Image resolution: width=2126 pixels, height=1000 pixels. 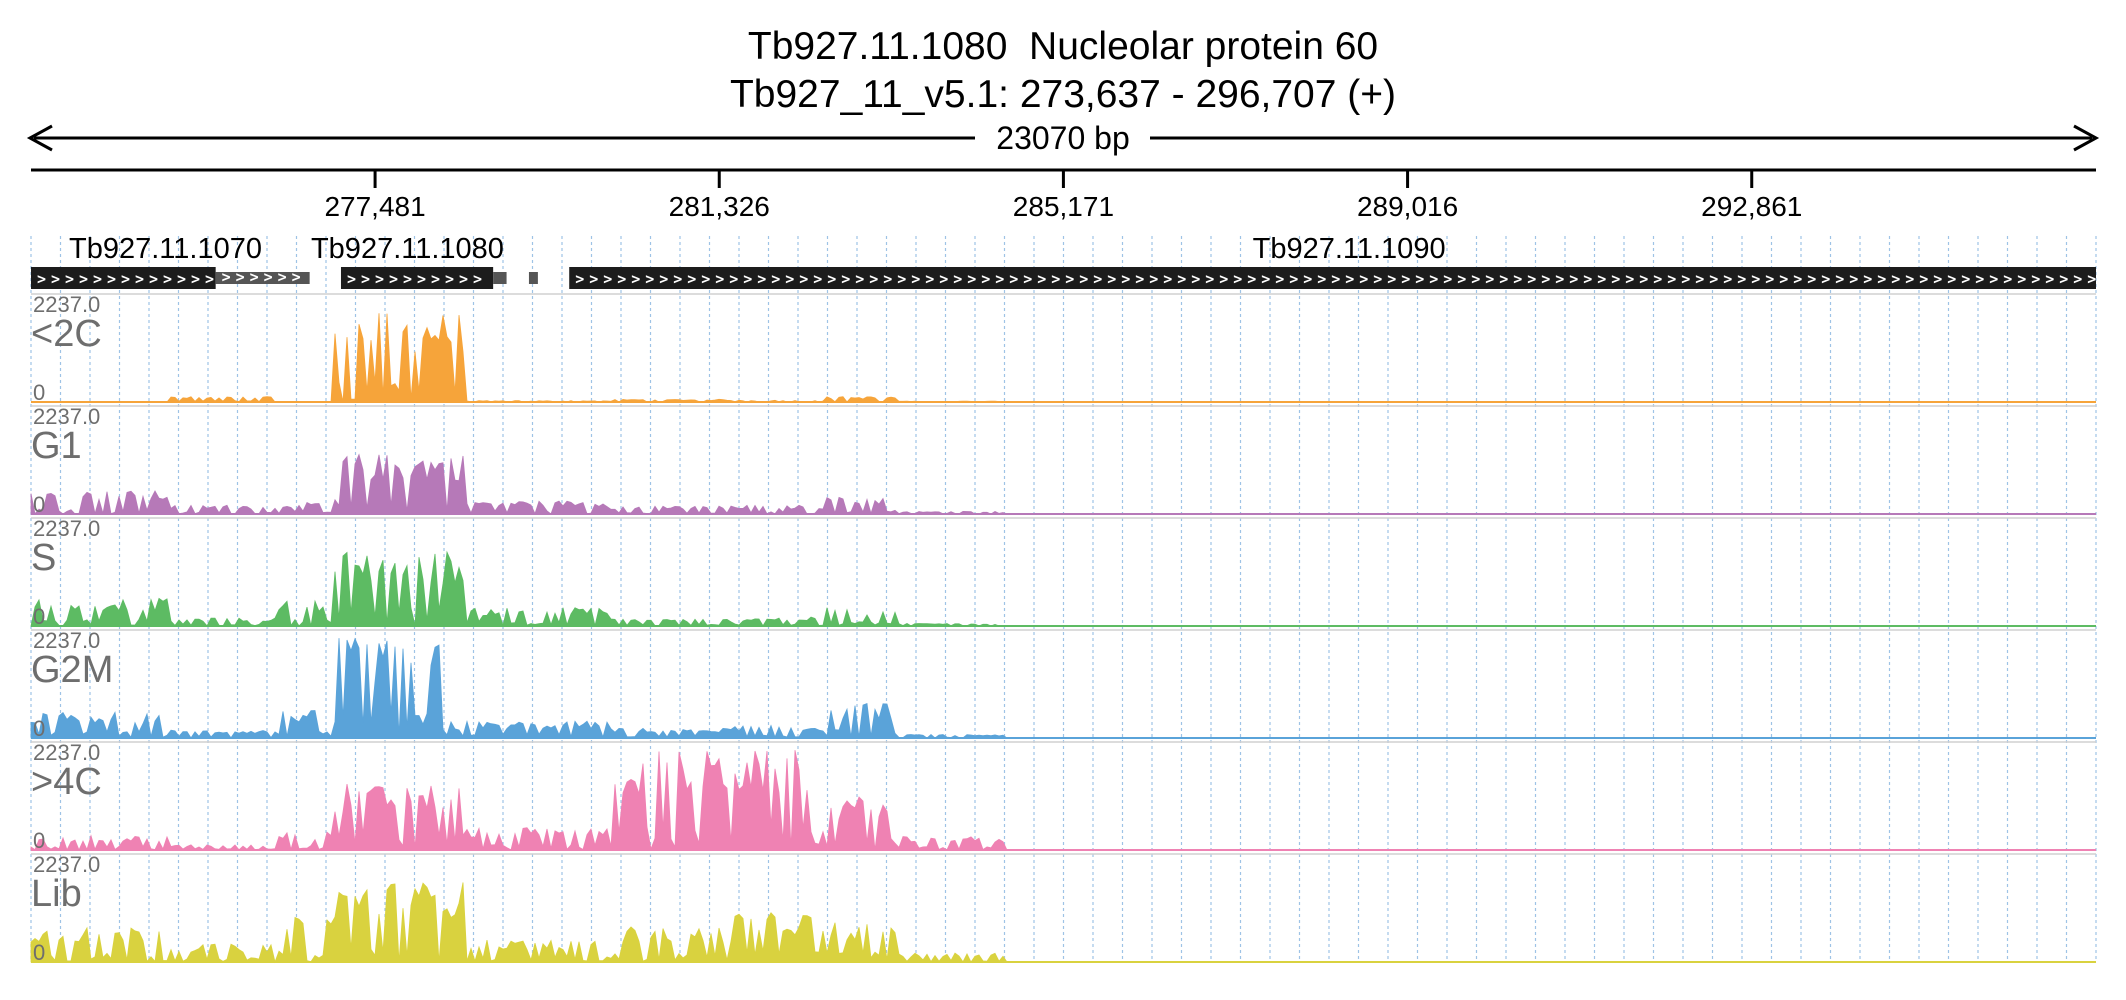 I want to click on track-5: 2237.0 0 Lib, so click(x=1063, y=908).